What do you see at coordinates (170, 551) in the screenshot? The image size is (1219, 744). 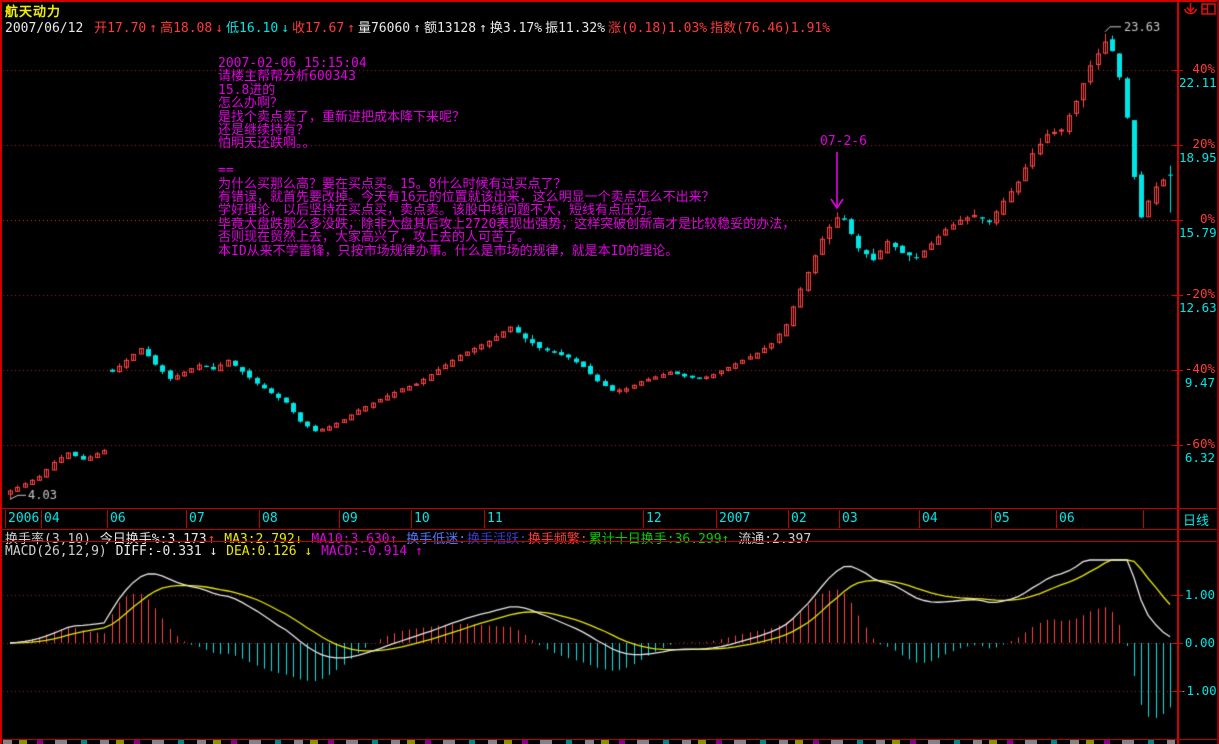 I see `macd-field: DIFF:-0.331 ↓` at bounding box center [170, 551].